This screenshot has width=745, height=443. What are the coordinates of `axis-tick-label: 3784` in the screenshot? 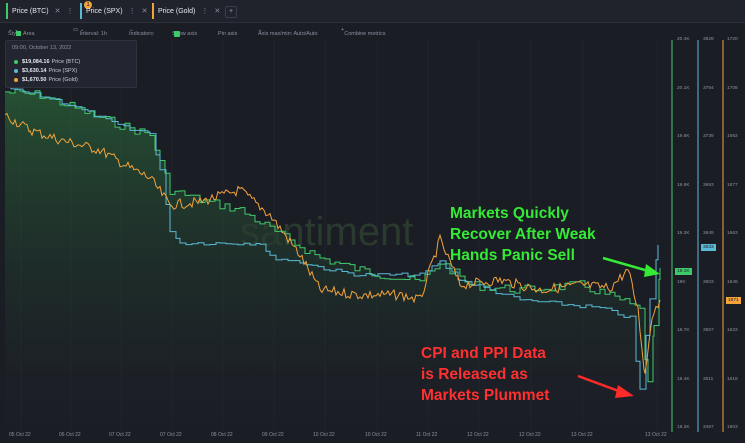 It's located at (708, 88).